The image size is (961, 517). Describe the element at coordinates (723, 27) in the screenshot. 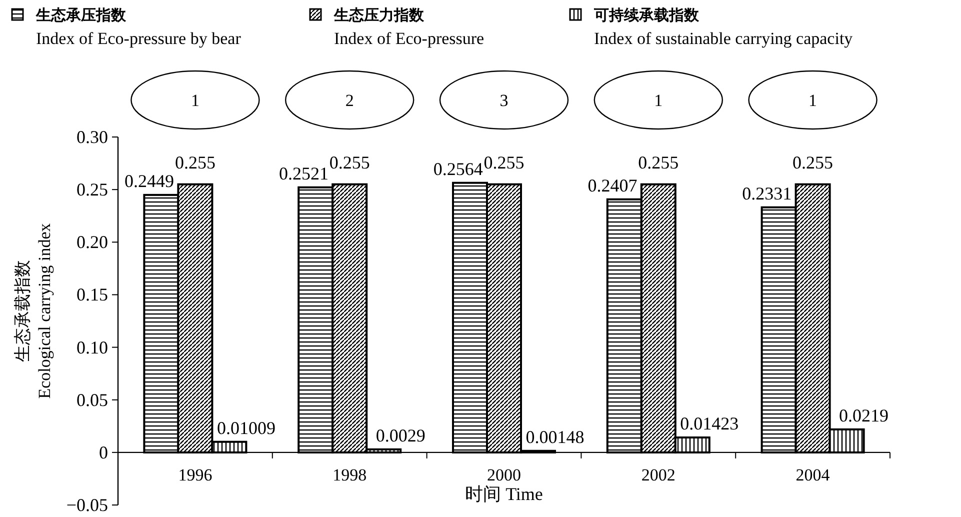

I see `legend-label: 可持续承载指数 Index of sustainable carrying capacity` at that location.